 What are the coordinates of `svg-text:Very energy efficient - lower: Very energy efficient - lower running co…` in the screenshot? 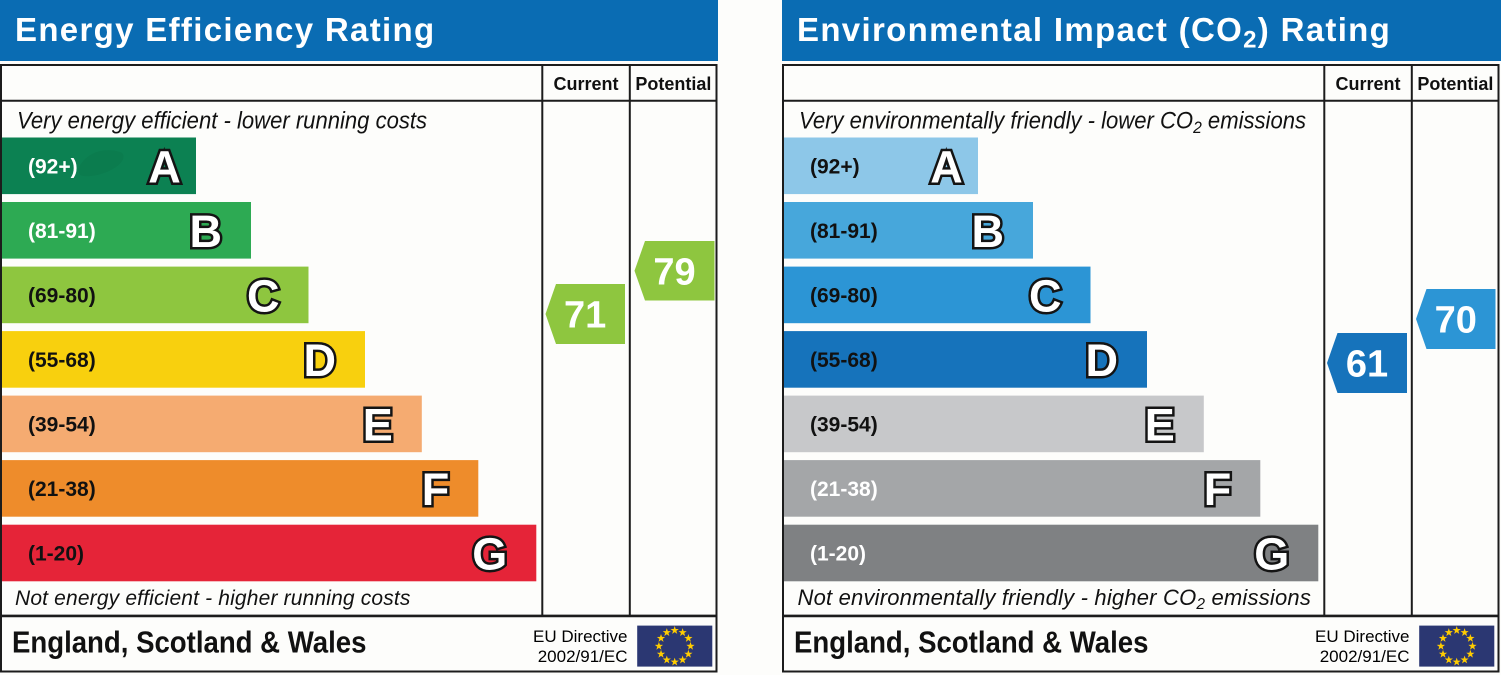 It's located at (222, 120).